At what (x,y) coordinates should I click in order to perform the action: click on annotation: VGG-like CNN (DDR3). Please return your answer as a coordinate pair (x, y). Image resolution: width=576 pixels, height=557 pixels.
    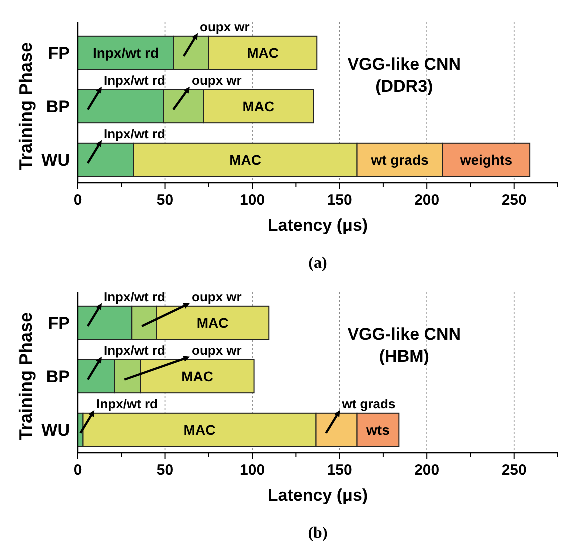
    Looking at the image, I should click on (405, 75).